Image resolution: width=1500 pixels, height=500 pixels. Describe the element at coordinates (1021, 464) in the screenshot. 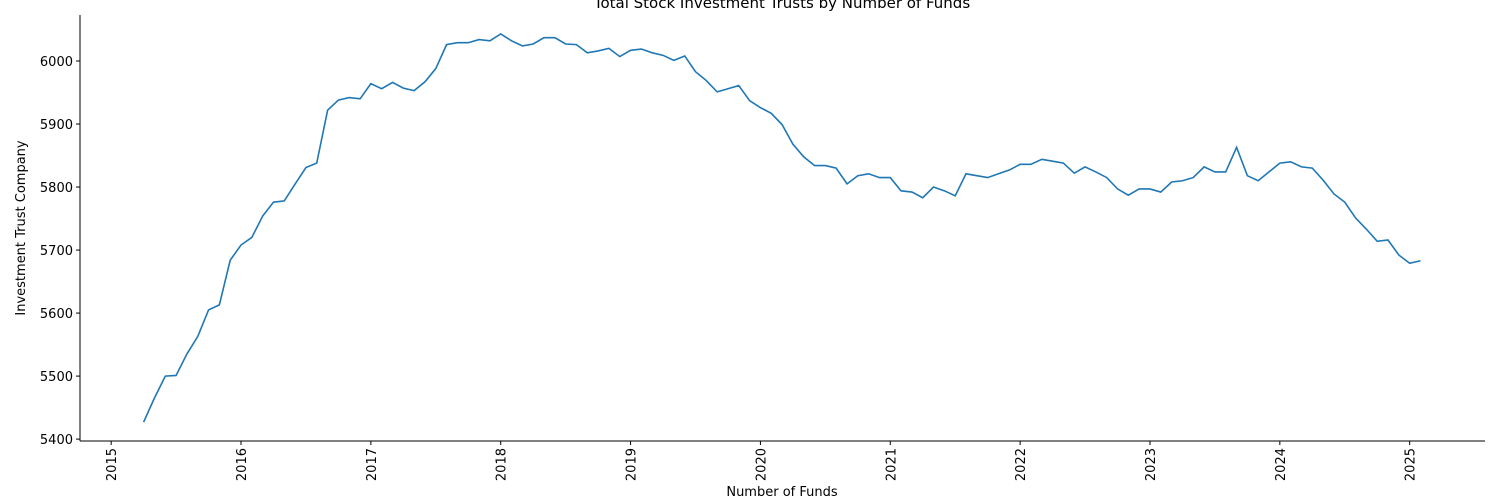

I see `x-tick-label: 2022` at that location.